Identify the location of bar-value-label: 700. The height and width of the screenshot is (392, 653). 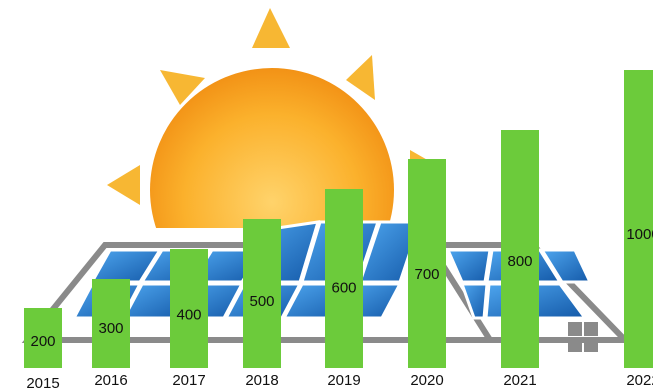
(426, 274).